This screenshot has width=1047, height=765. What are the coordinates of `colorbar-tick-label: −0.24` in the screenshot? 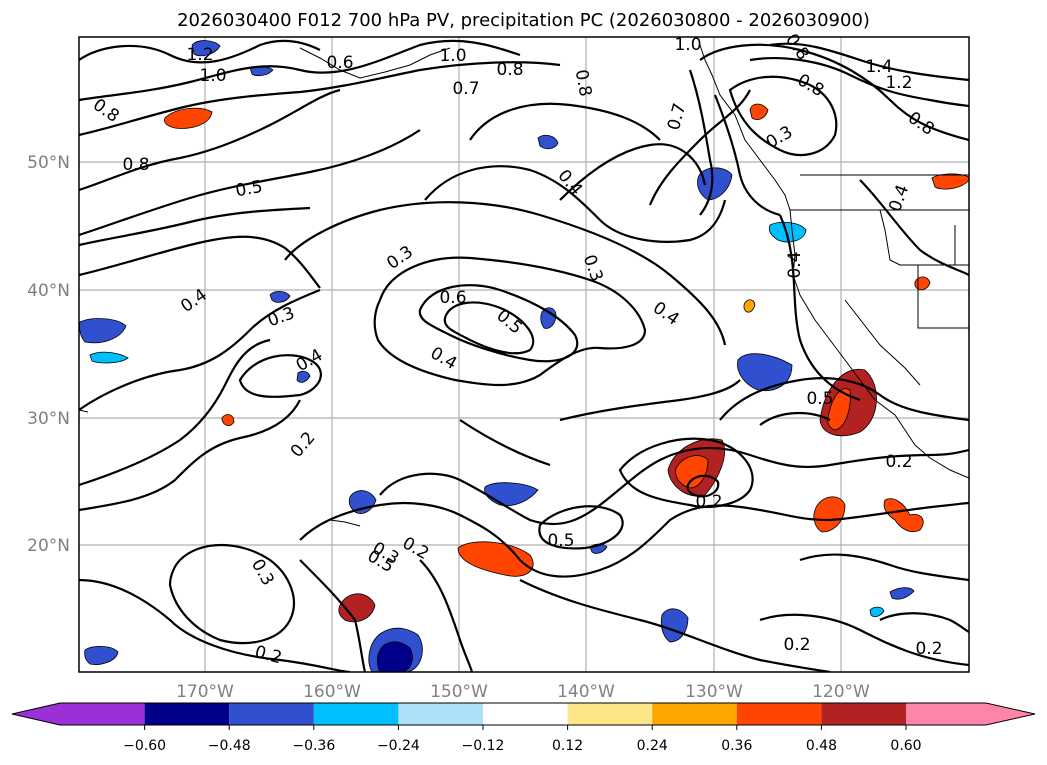 It's located at (398, 746).